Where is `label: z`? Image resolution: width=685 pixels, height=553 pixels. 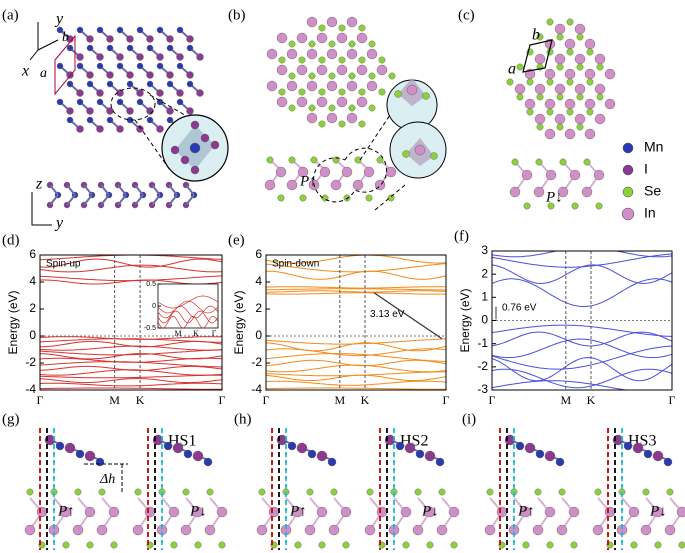 label: z is located at coordinates (39, 184).